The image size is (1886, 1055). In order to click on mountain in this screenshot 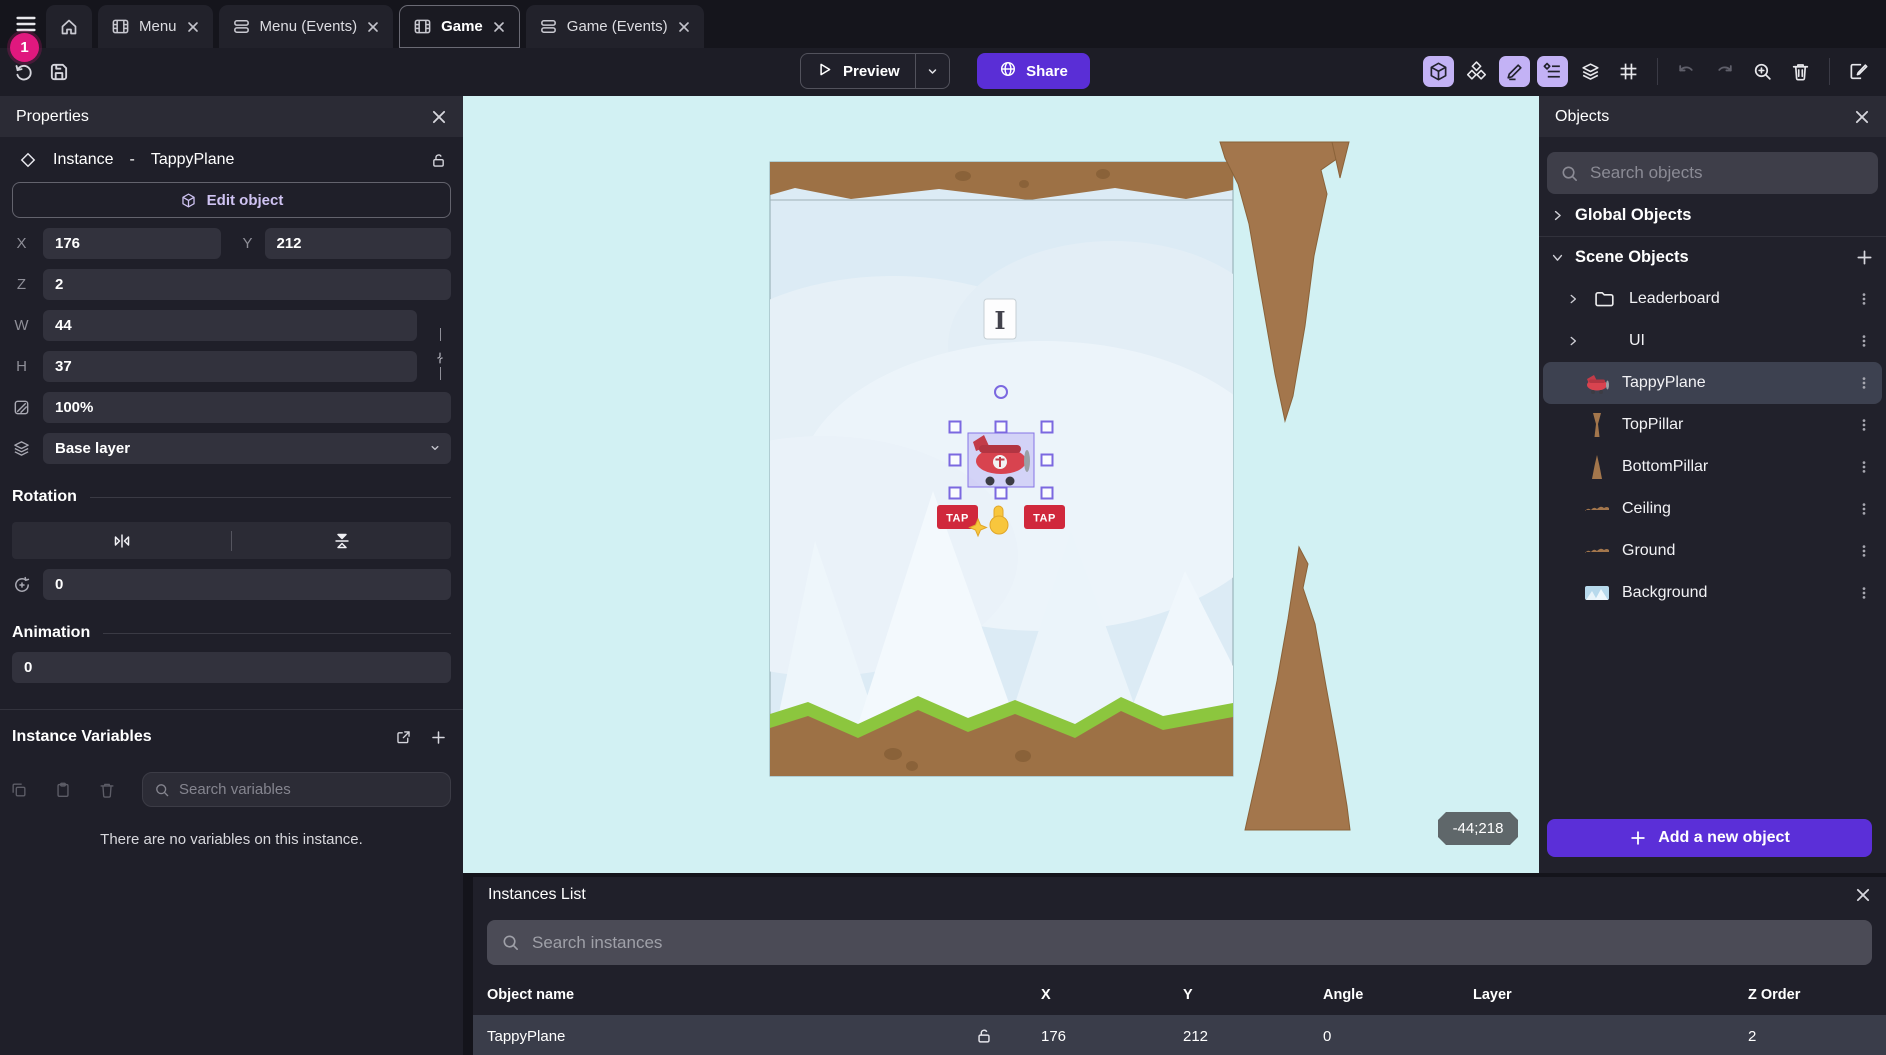, I will do `click(829, 648)`.